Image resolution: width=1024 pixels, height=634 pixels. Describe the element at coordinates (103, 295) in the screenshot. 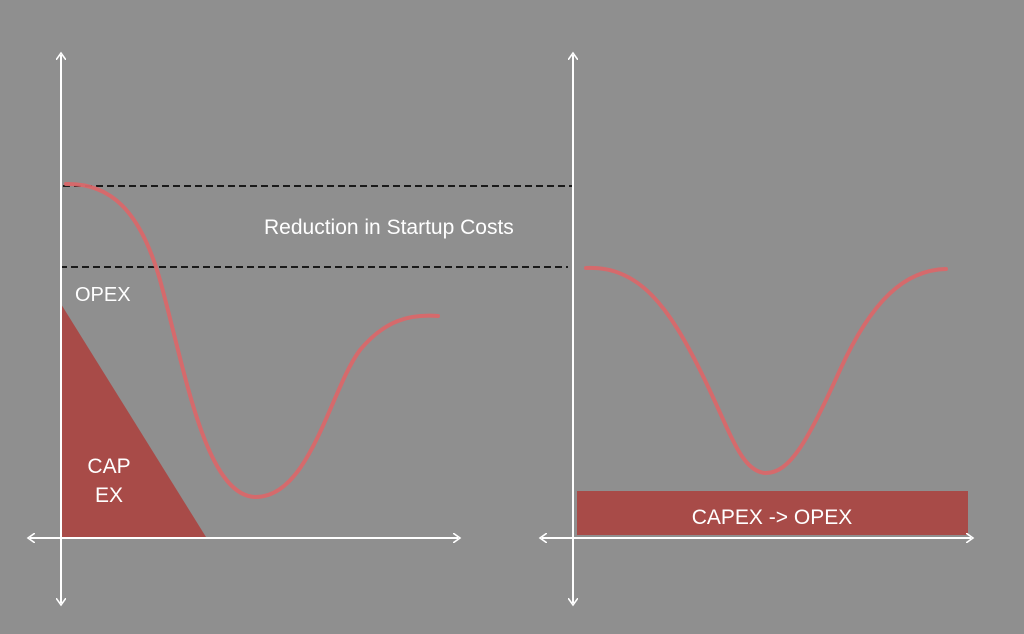

I see `opex-label: OPEX` at that location.